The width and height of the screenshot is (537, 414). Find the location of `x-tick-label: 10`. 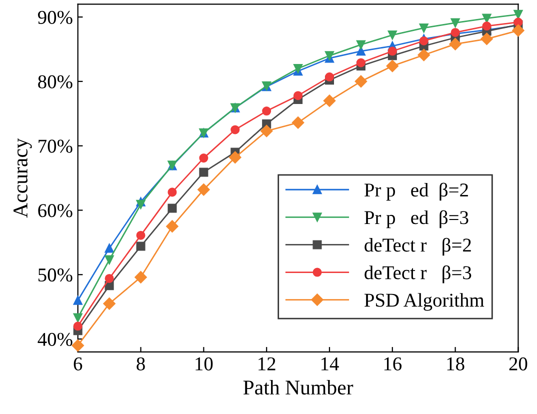

x-tick-label: 10 is located at coordinates (204, 363).